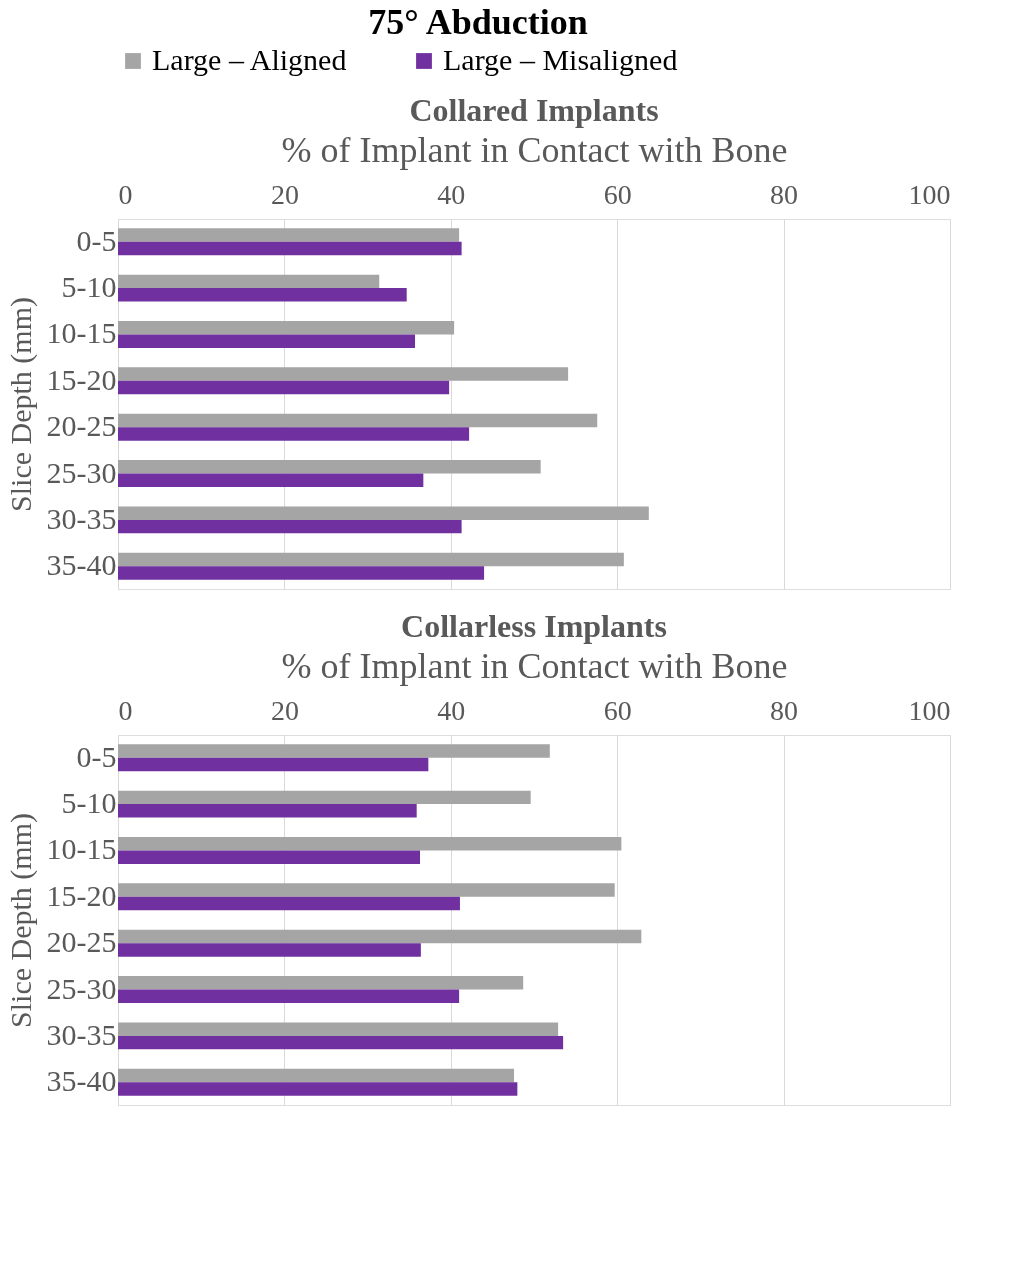  I want to click on chart-title: 75° Abduction, so click(478, 22).